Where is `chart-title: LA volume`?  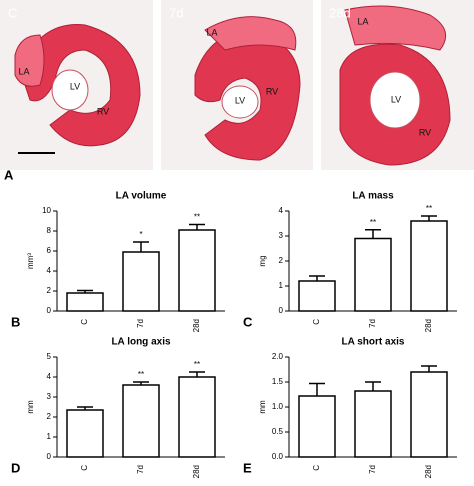 chart-title: LA volume is located at coordinates (141, 196).